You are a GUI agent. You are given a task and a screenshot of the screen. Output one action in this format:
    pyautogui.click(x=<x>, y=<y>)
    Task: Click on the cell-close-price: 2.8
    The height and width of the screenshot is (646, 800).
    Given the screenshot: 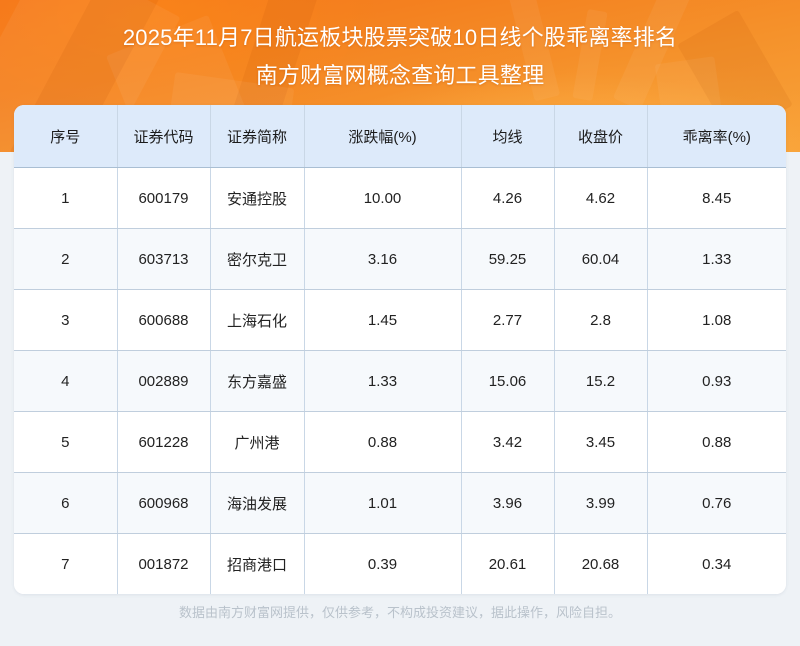 What is the action you would take?
    pyautogui.click(x=601, y=320)
    